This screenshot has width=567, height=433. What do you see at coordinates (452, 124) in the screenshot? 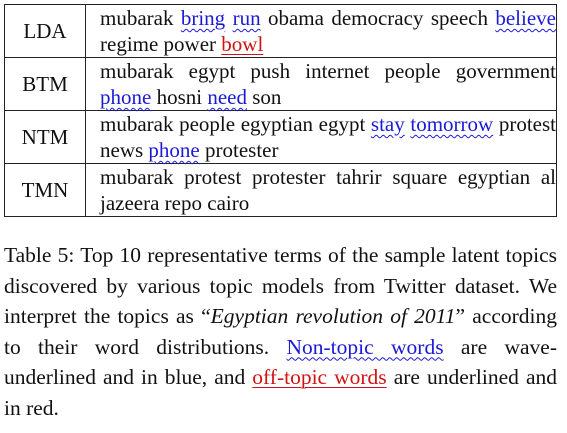
I see `non-topic-word: tomorrow` at bounding box center [452, 124].